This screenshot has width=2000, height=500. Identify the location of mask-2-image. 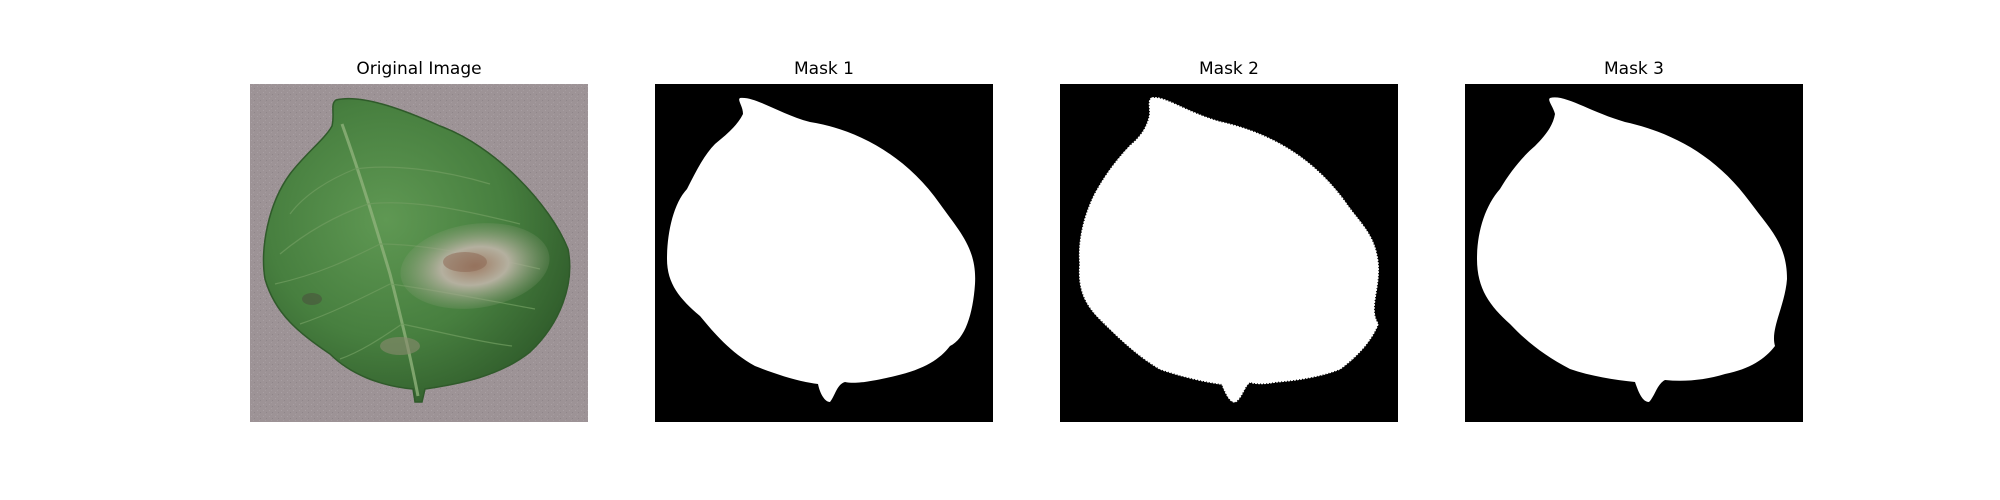
(1229, 253).